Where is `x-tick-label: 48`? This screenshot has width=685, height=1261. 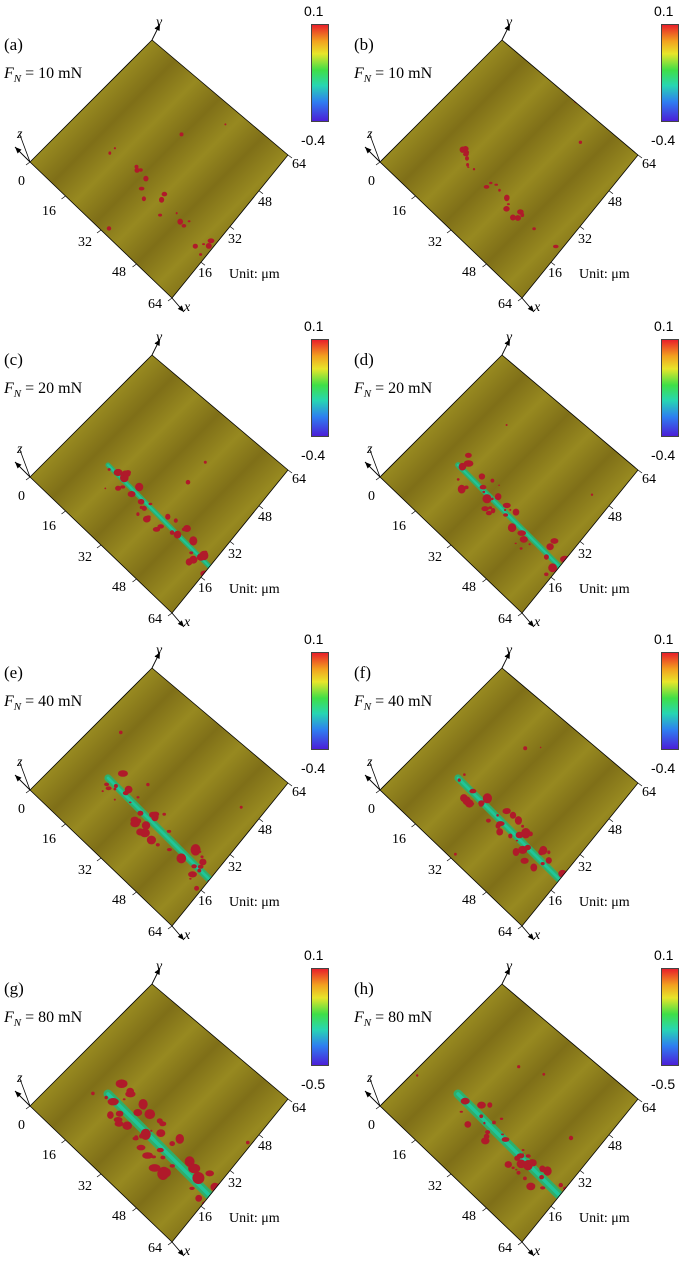 x-tick-label: 48 is located at coordinates (469, 900).